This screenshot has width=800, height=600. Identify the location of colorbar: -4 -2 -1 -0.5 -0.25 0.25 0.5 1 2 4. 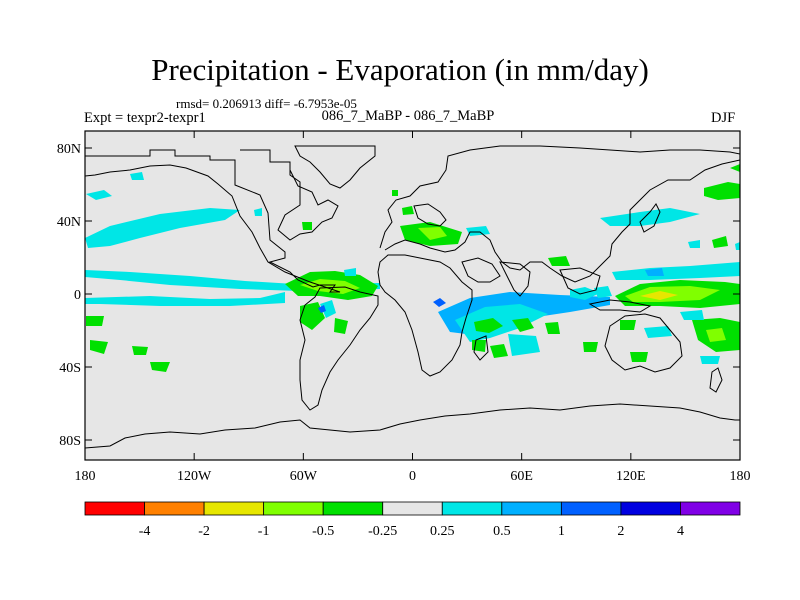
(412, 520).